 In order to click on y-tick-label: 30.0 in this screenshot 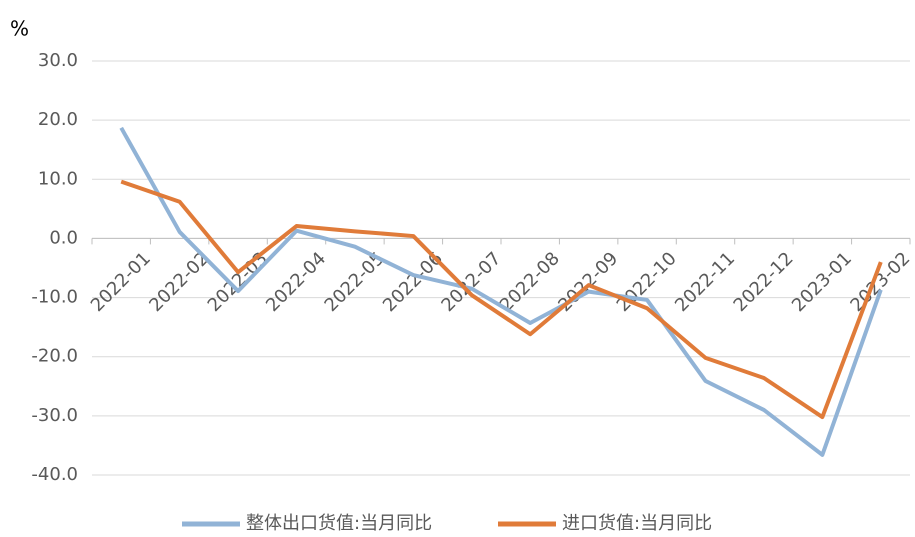, I will do `click(58, 60)`.